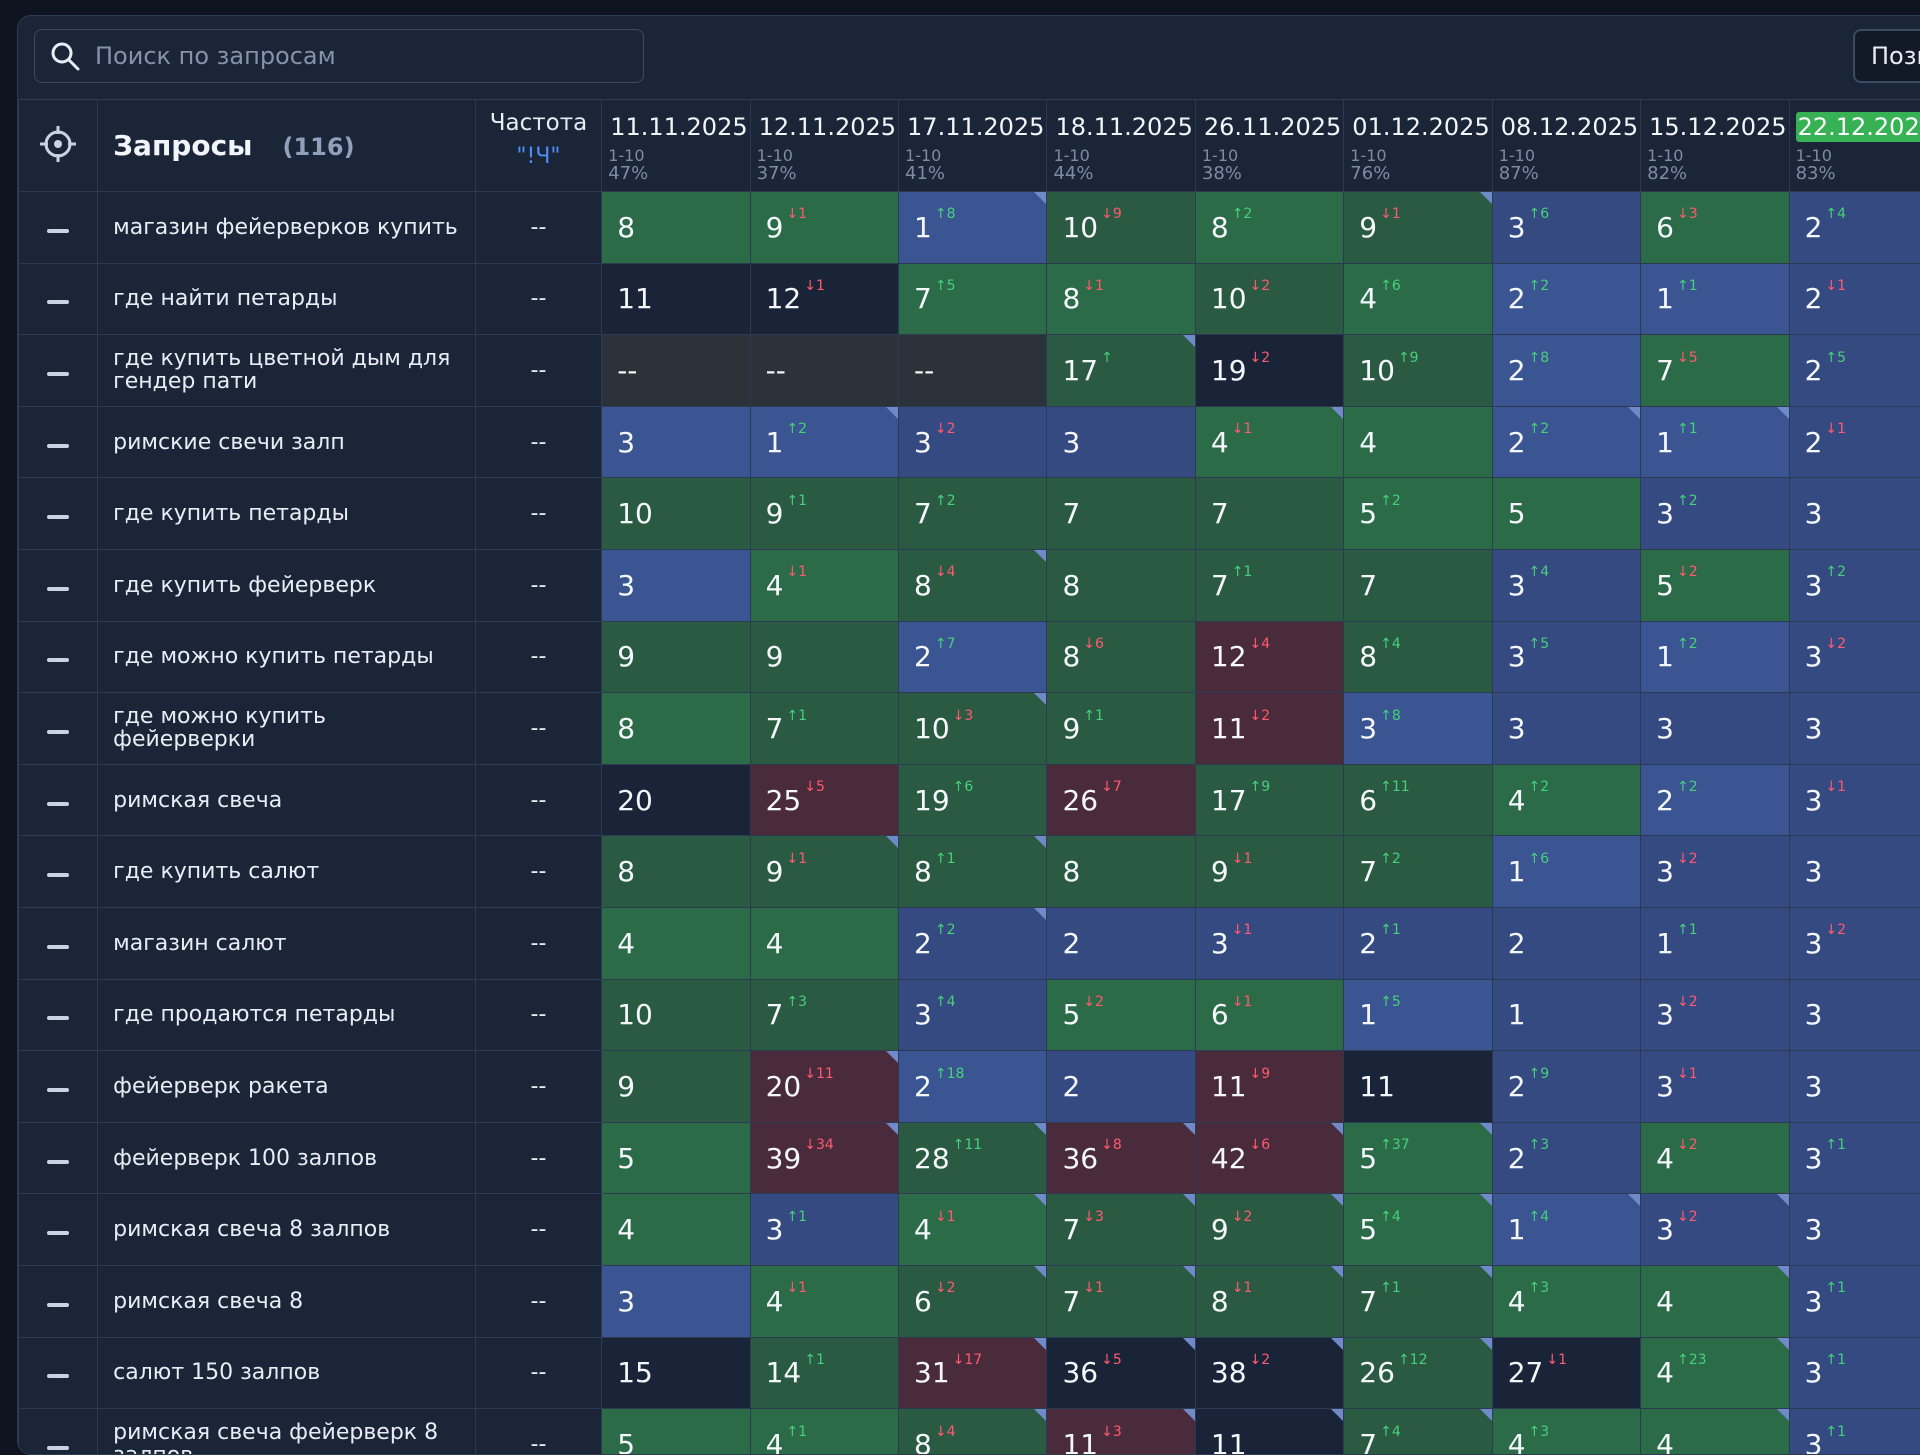 The height and width of the screenshot is (1455, 1920). I want to click on position-cell: 6↓2, so click(973, 1301).